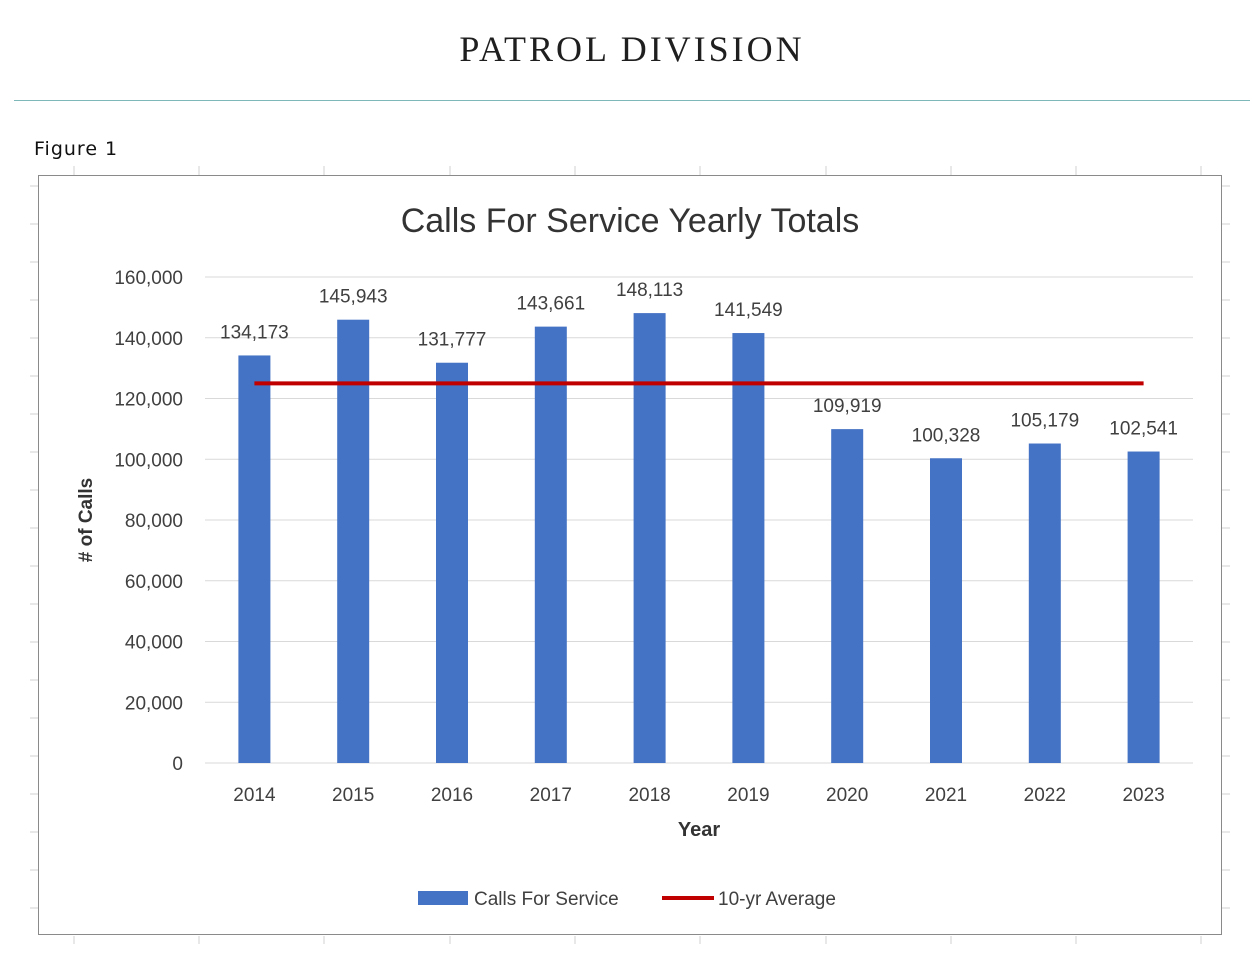  I want to click on header-divider, so click(632, 100).